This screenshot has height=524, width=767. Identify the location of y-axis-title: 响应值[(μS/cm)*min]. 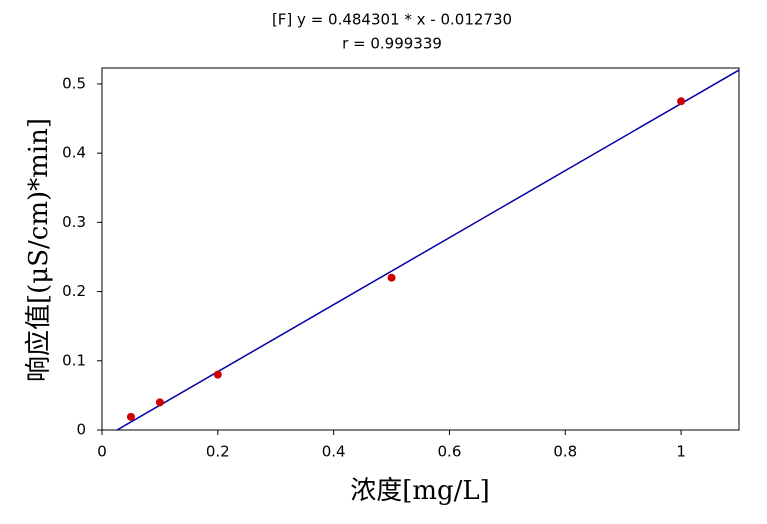
(39, 250).